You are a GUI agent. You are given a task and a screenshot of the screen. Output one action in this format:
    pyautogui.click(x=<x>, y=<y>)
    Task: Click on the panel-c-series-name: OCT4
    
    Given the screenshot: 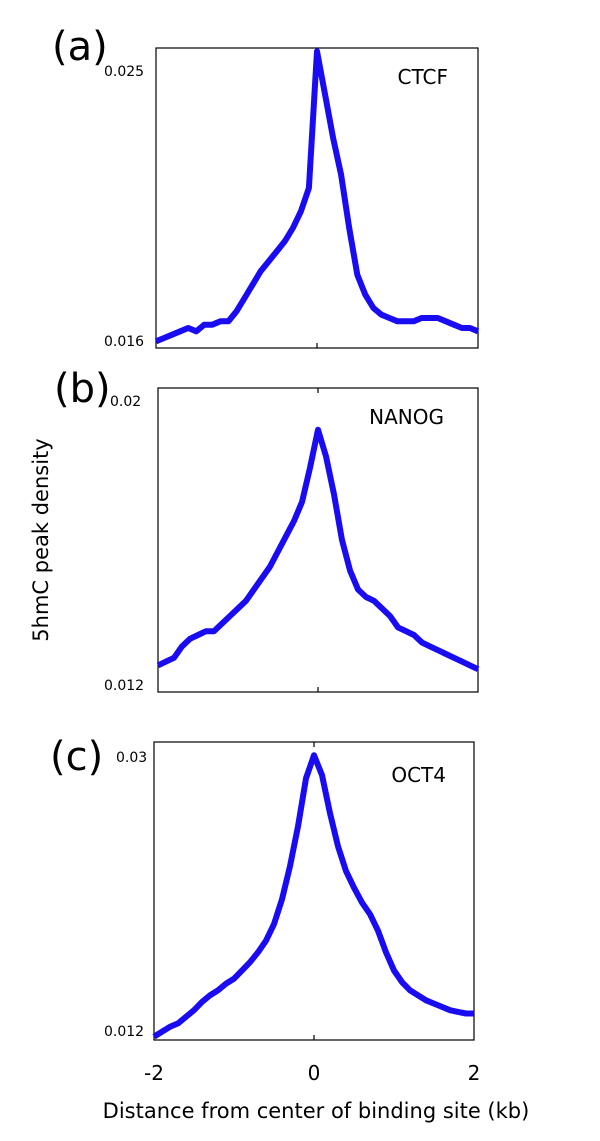 What is the action you would take?
    pyautogui.click(x=418, y=775)
    